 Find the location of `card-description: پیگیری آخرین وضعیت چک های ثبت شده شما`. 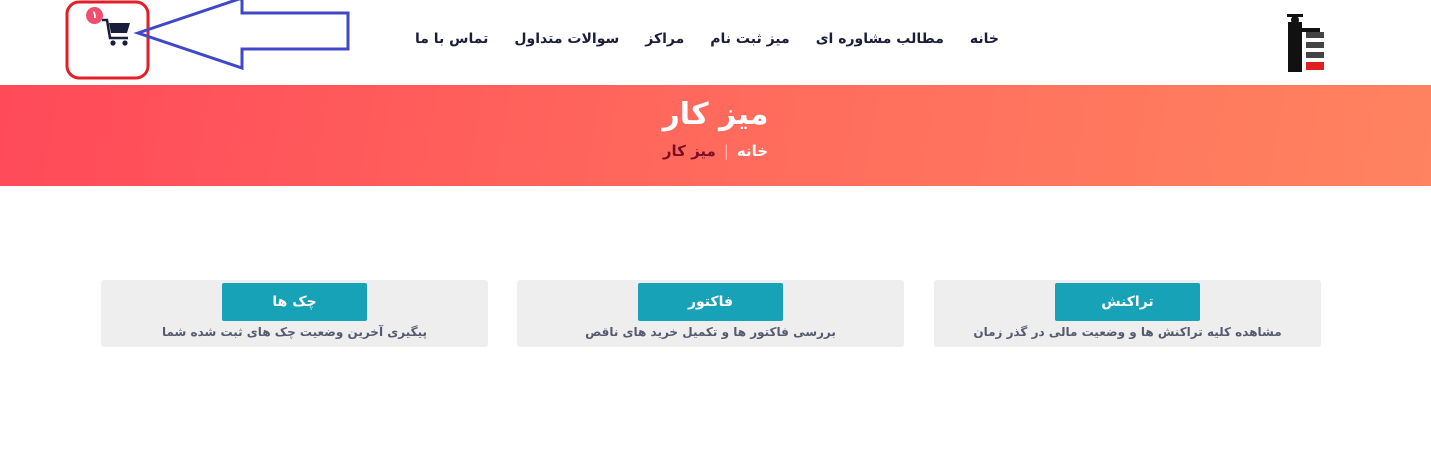

card-description: پیگیری آخرین وضعیت چک های ثبت شده شما is located at coordinates (294, 332).